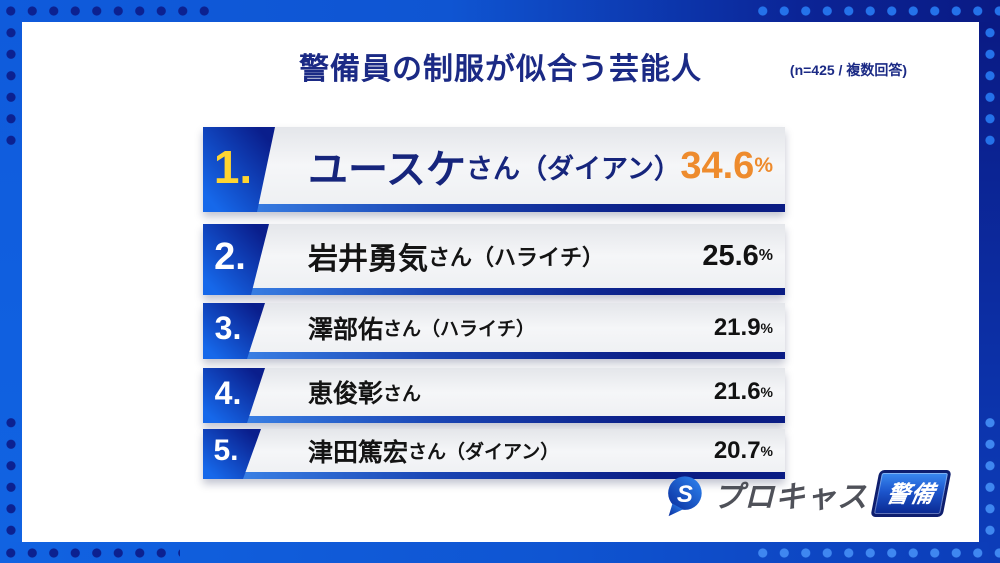 This screenshot has width=1000, height=563. What do you see at coordinates (500, 11) in the screenshot?
I see `frame-border-top` at bounding box center [500, 11].